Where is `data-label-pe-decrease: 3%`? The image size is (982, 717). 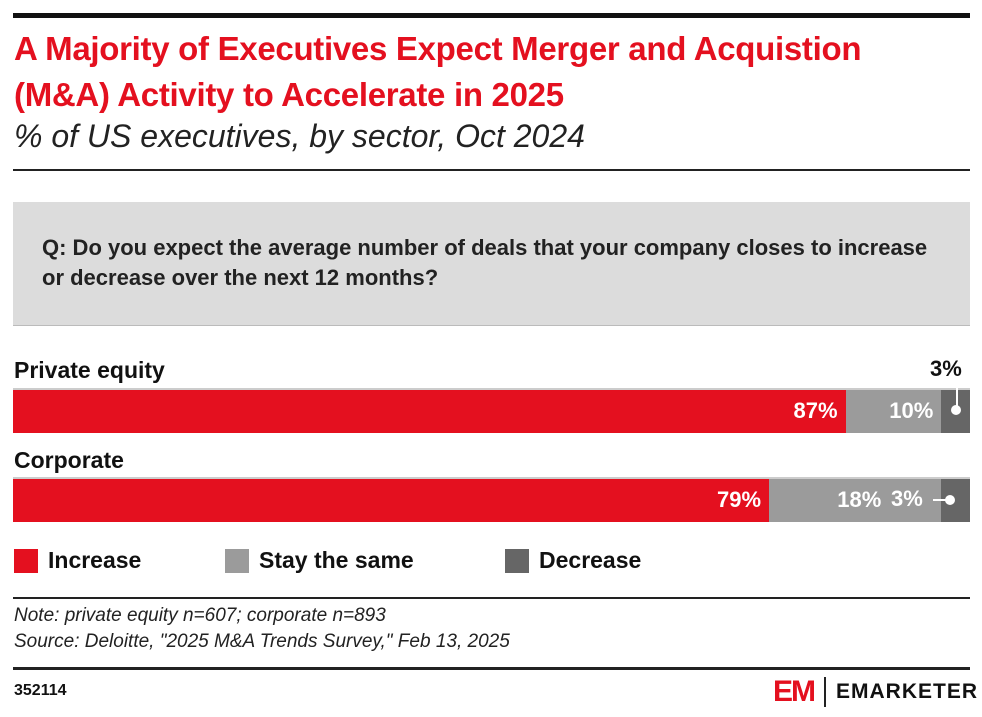
data-label-pe-decrease: 3% is located at coordinates (946, 368).